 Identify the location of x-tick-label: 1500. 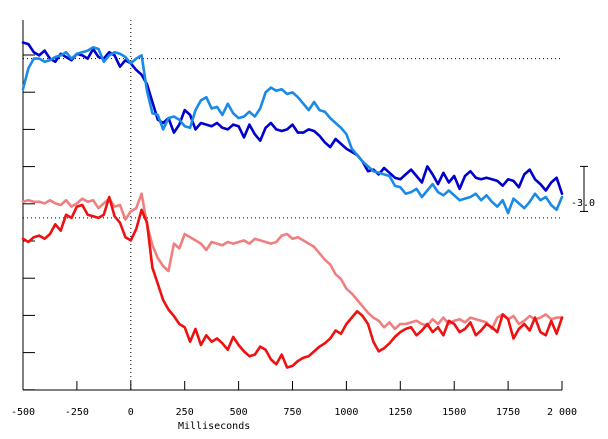
(454, 412).